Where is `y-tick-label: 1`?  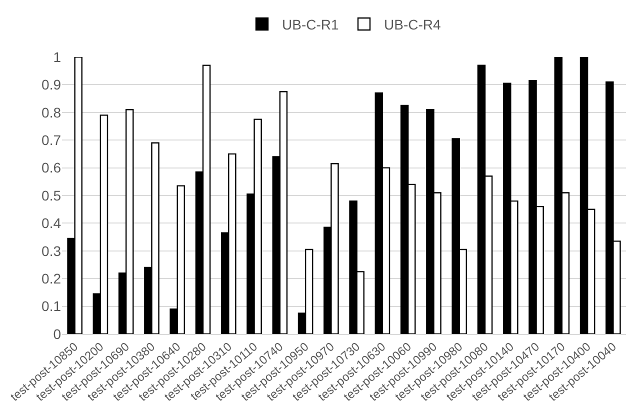 y-tick-label: 1 is located at coordinates (57, 56).